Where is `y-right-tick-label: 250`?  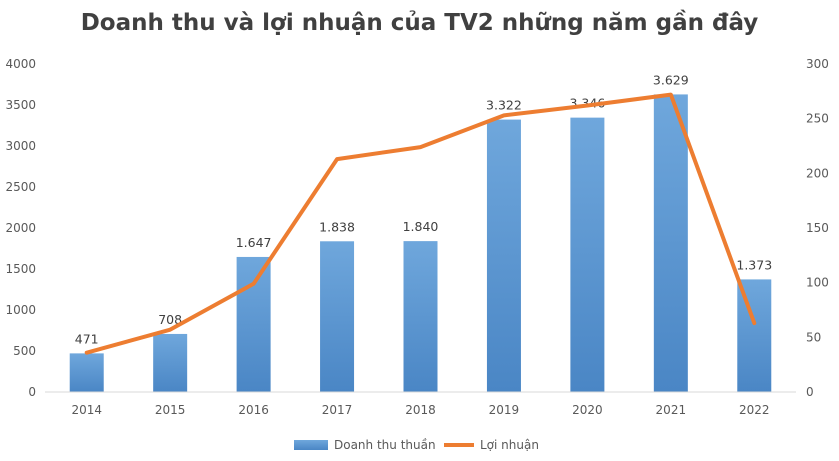
y-right-tick-label: 250 is located at coordinates (817, 119).